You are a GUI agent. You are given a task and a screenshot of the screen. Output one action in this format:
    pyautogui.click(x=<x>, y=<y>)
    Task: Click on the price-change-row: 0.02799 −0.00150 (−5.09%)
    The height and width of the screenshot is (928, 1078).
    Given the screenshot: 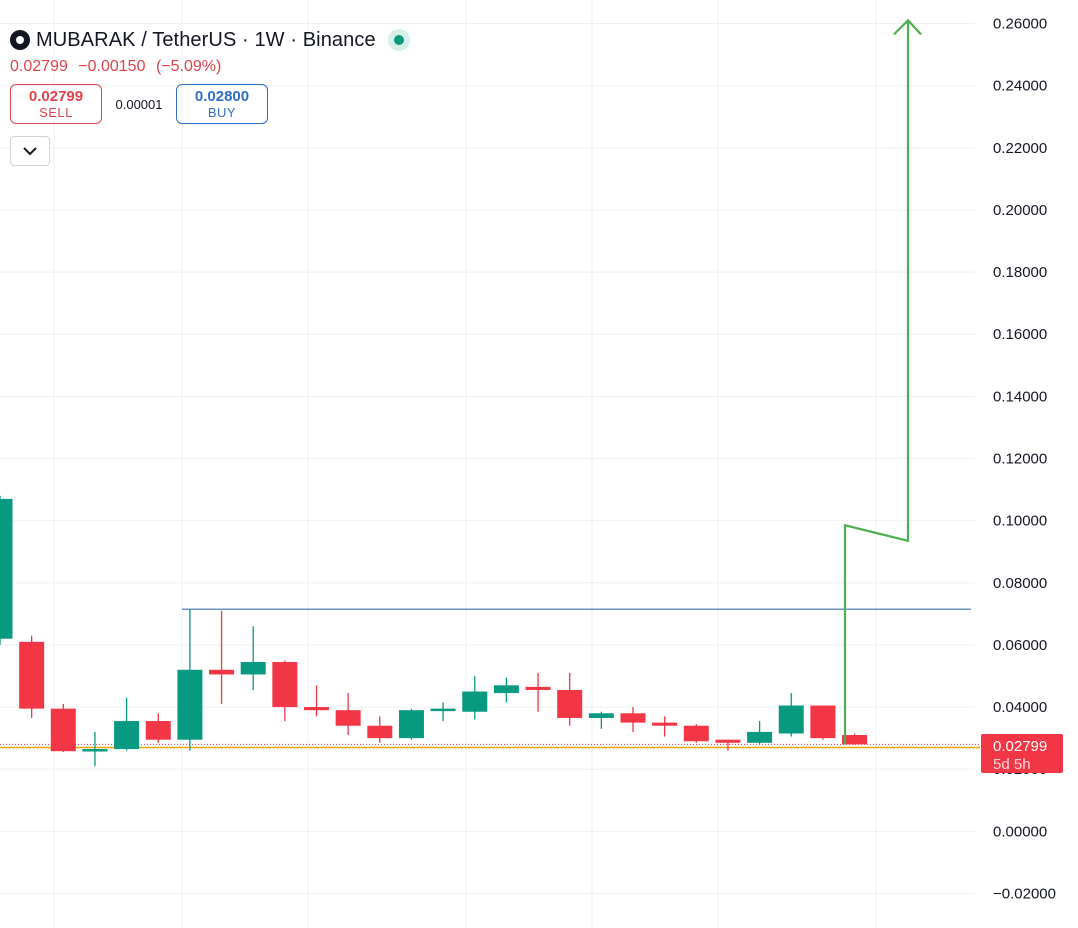 What is the action you would take?
    pyautogui.click(x=210, y=67)
    